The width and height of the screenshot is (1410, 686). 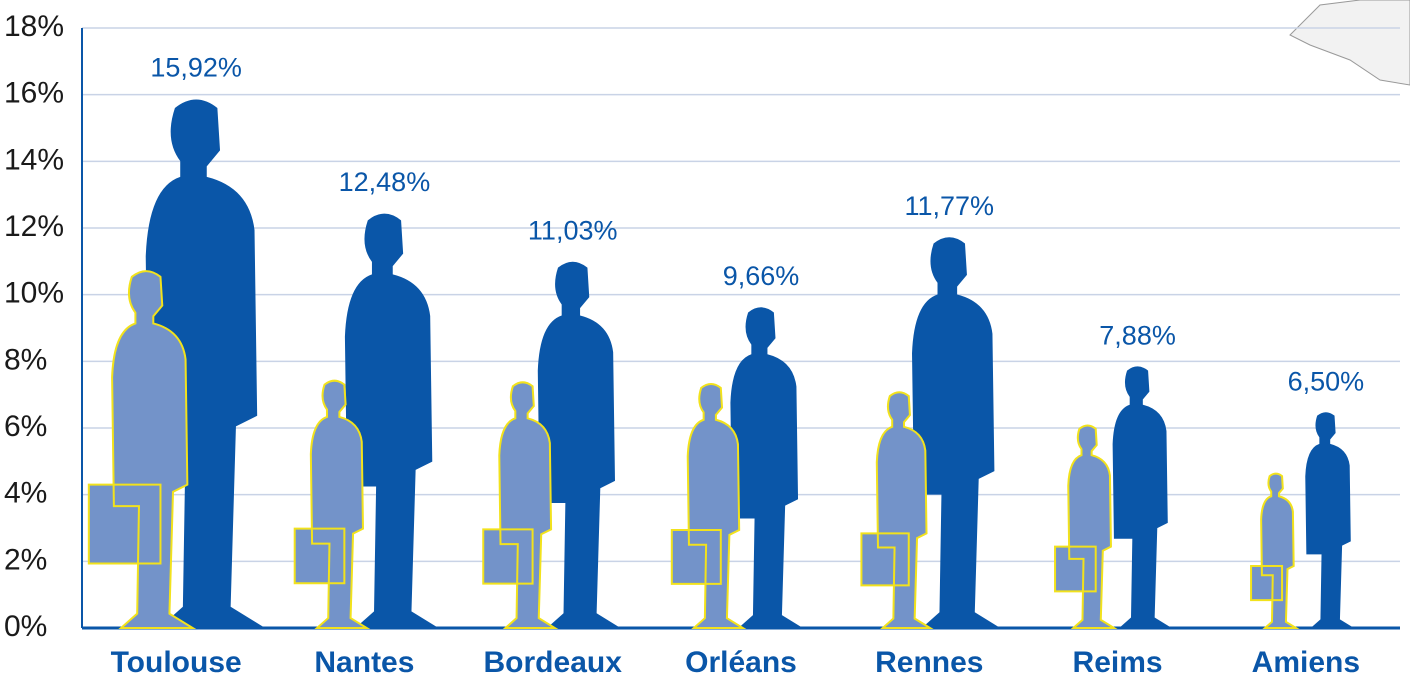 I want to click on data-label: 11,77%, so click(x=949, y=206).